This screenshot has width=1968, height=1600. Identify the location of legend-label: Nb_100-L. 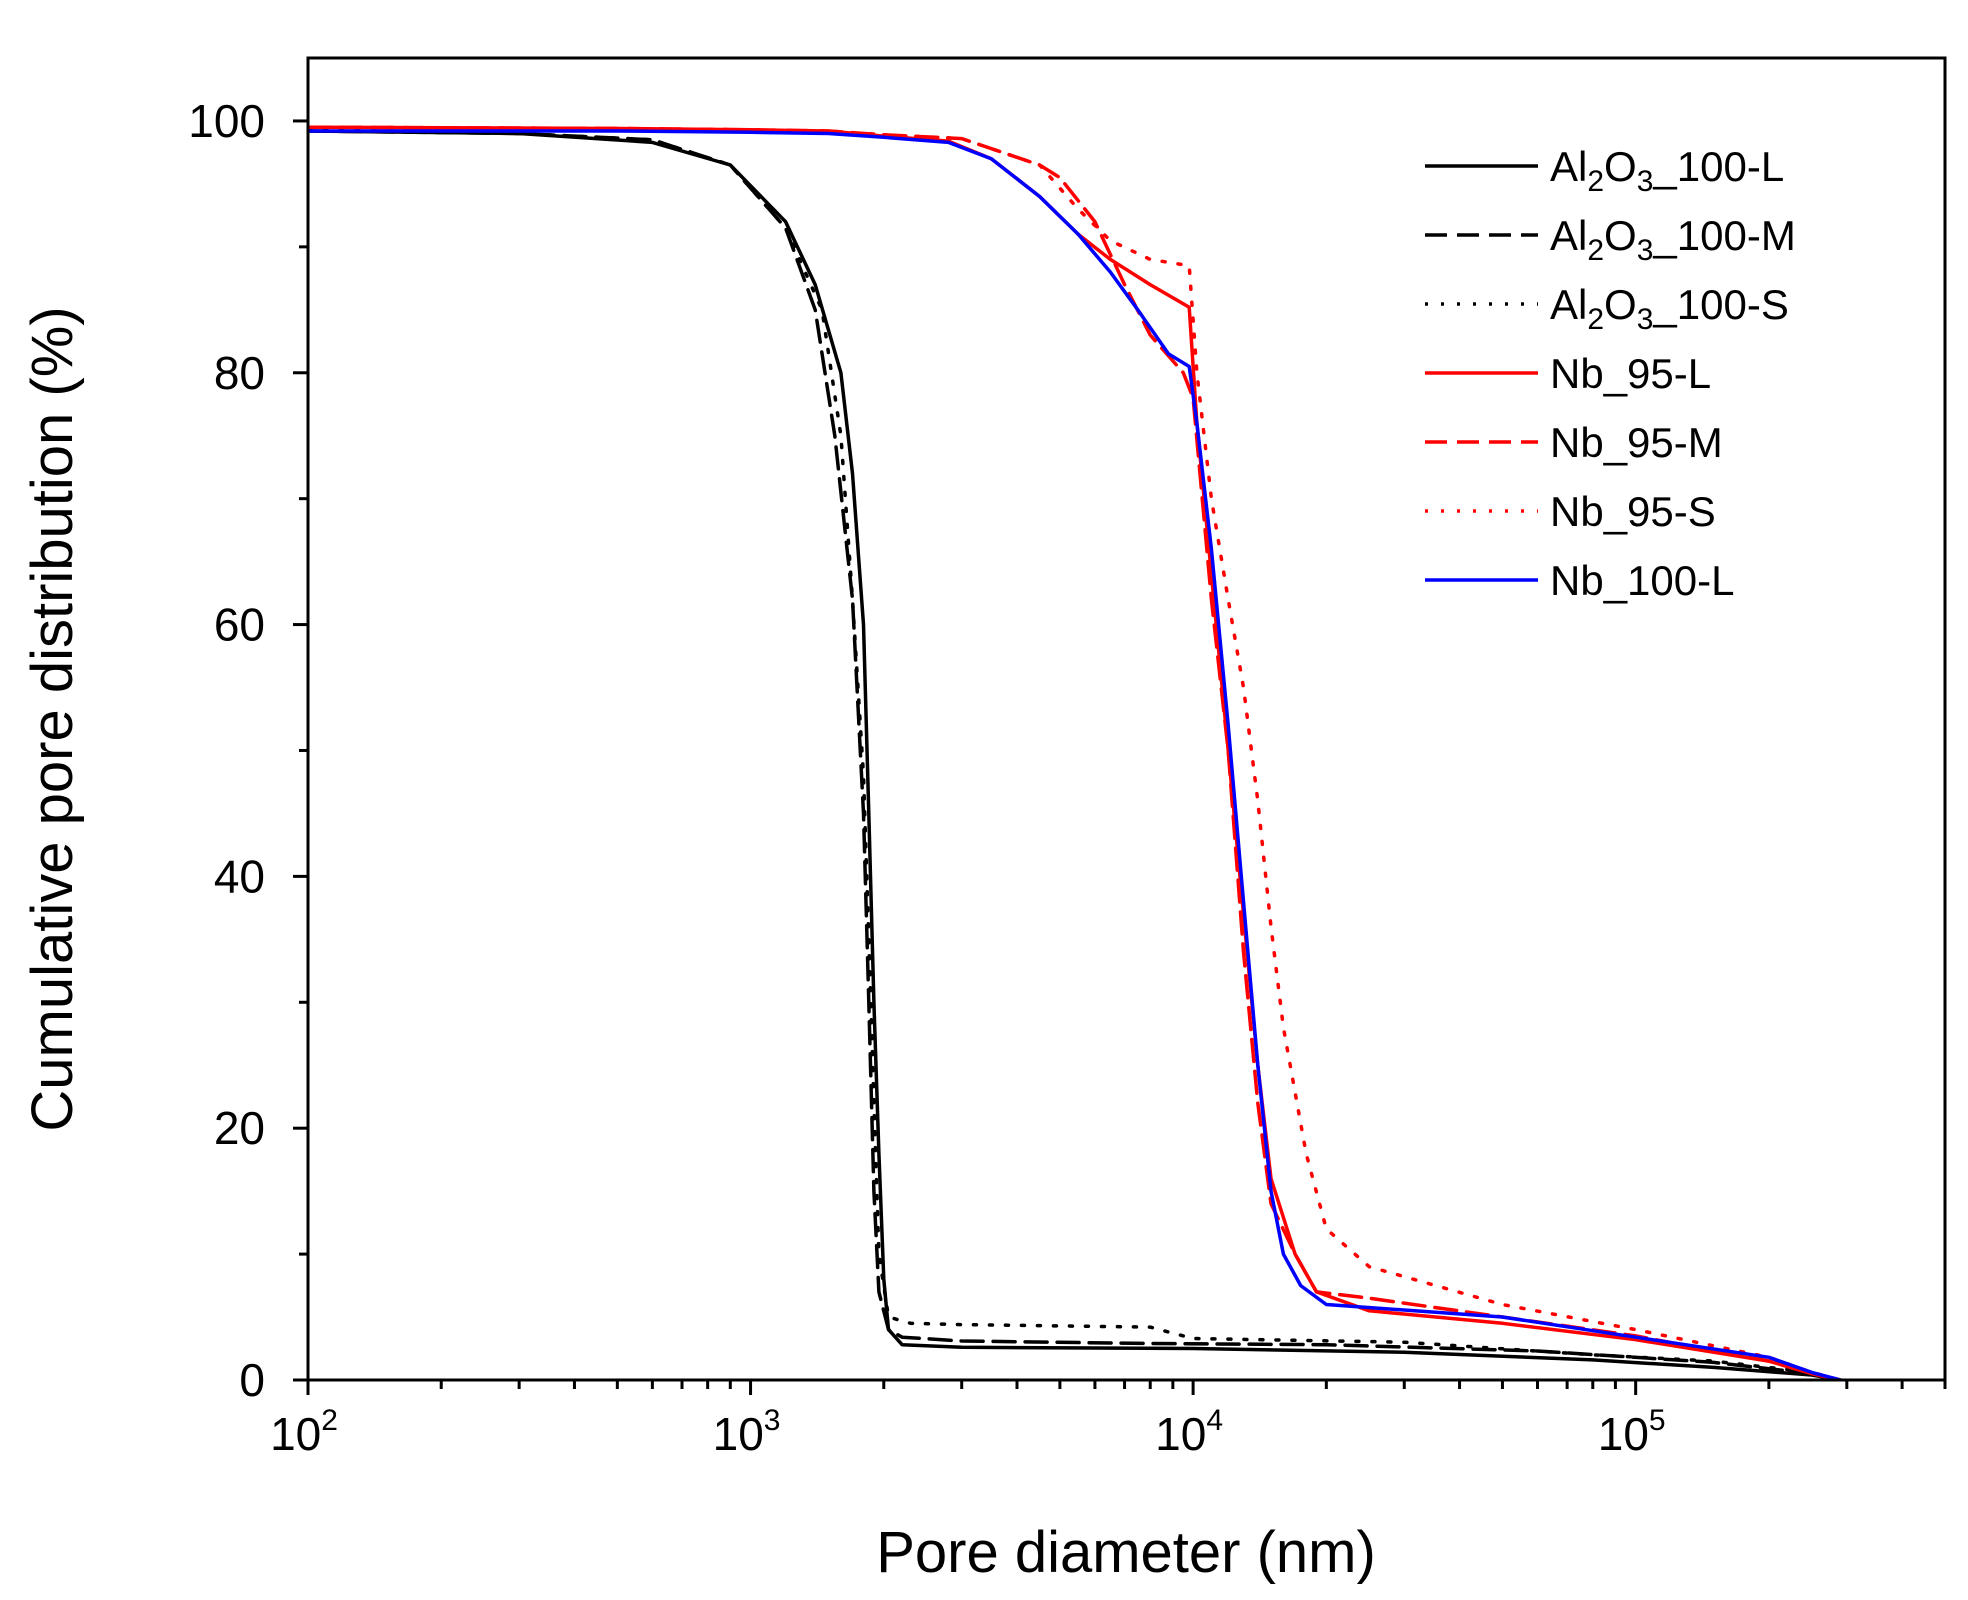
(1642, 580).